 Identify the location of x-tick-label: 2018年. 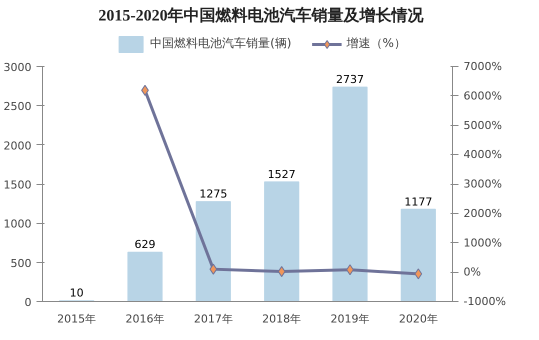
(282, 319).